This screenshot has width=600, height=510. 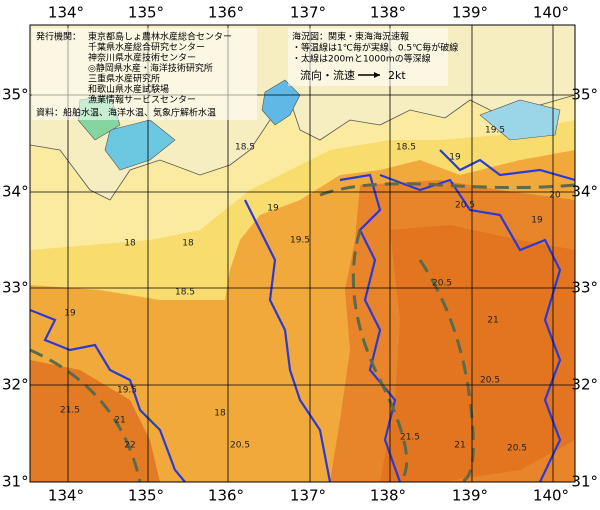 I want to click on issuer: ◎静岡県水産・海洋技術研究所, so click(x=150, y=68).